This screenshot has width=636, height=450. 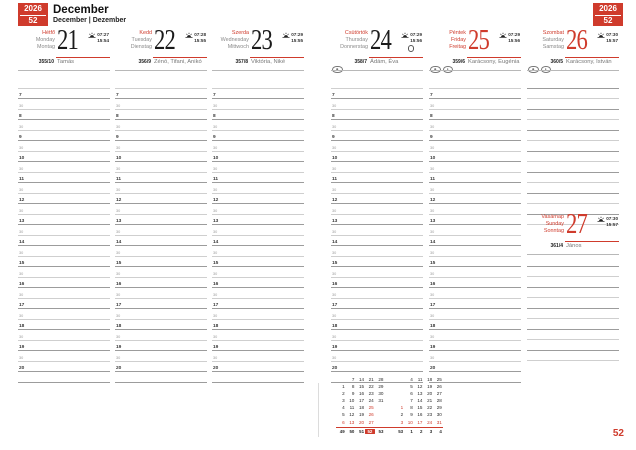 What do you see at coordinates (360, 62) in the screenshot?
I see `day-of-year: 358/7` at bounding box center [360, 62].